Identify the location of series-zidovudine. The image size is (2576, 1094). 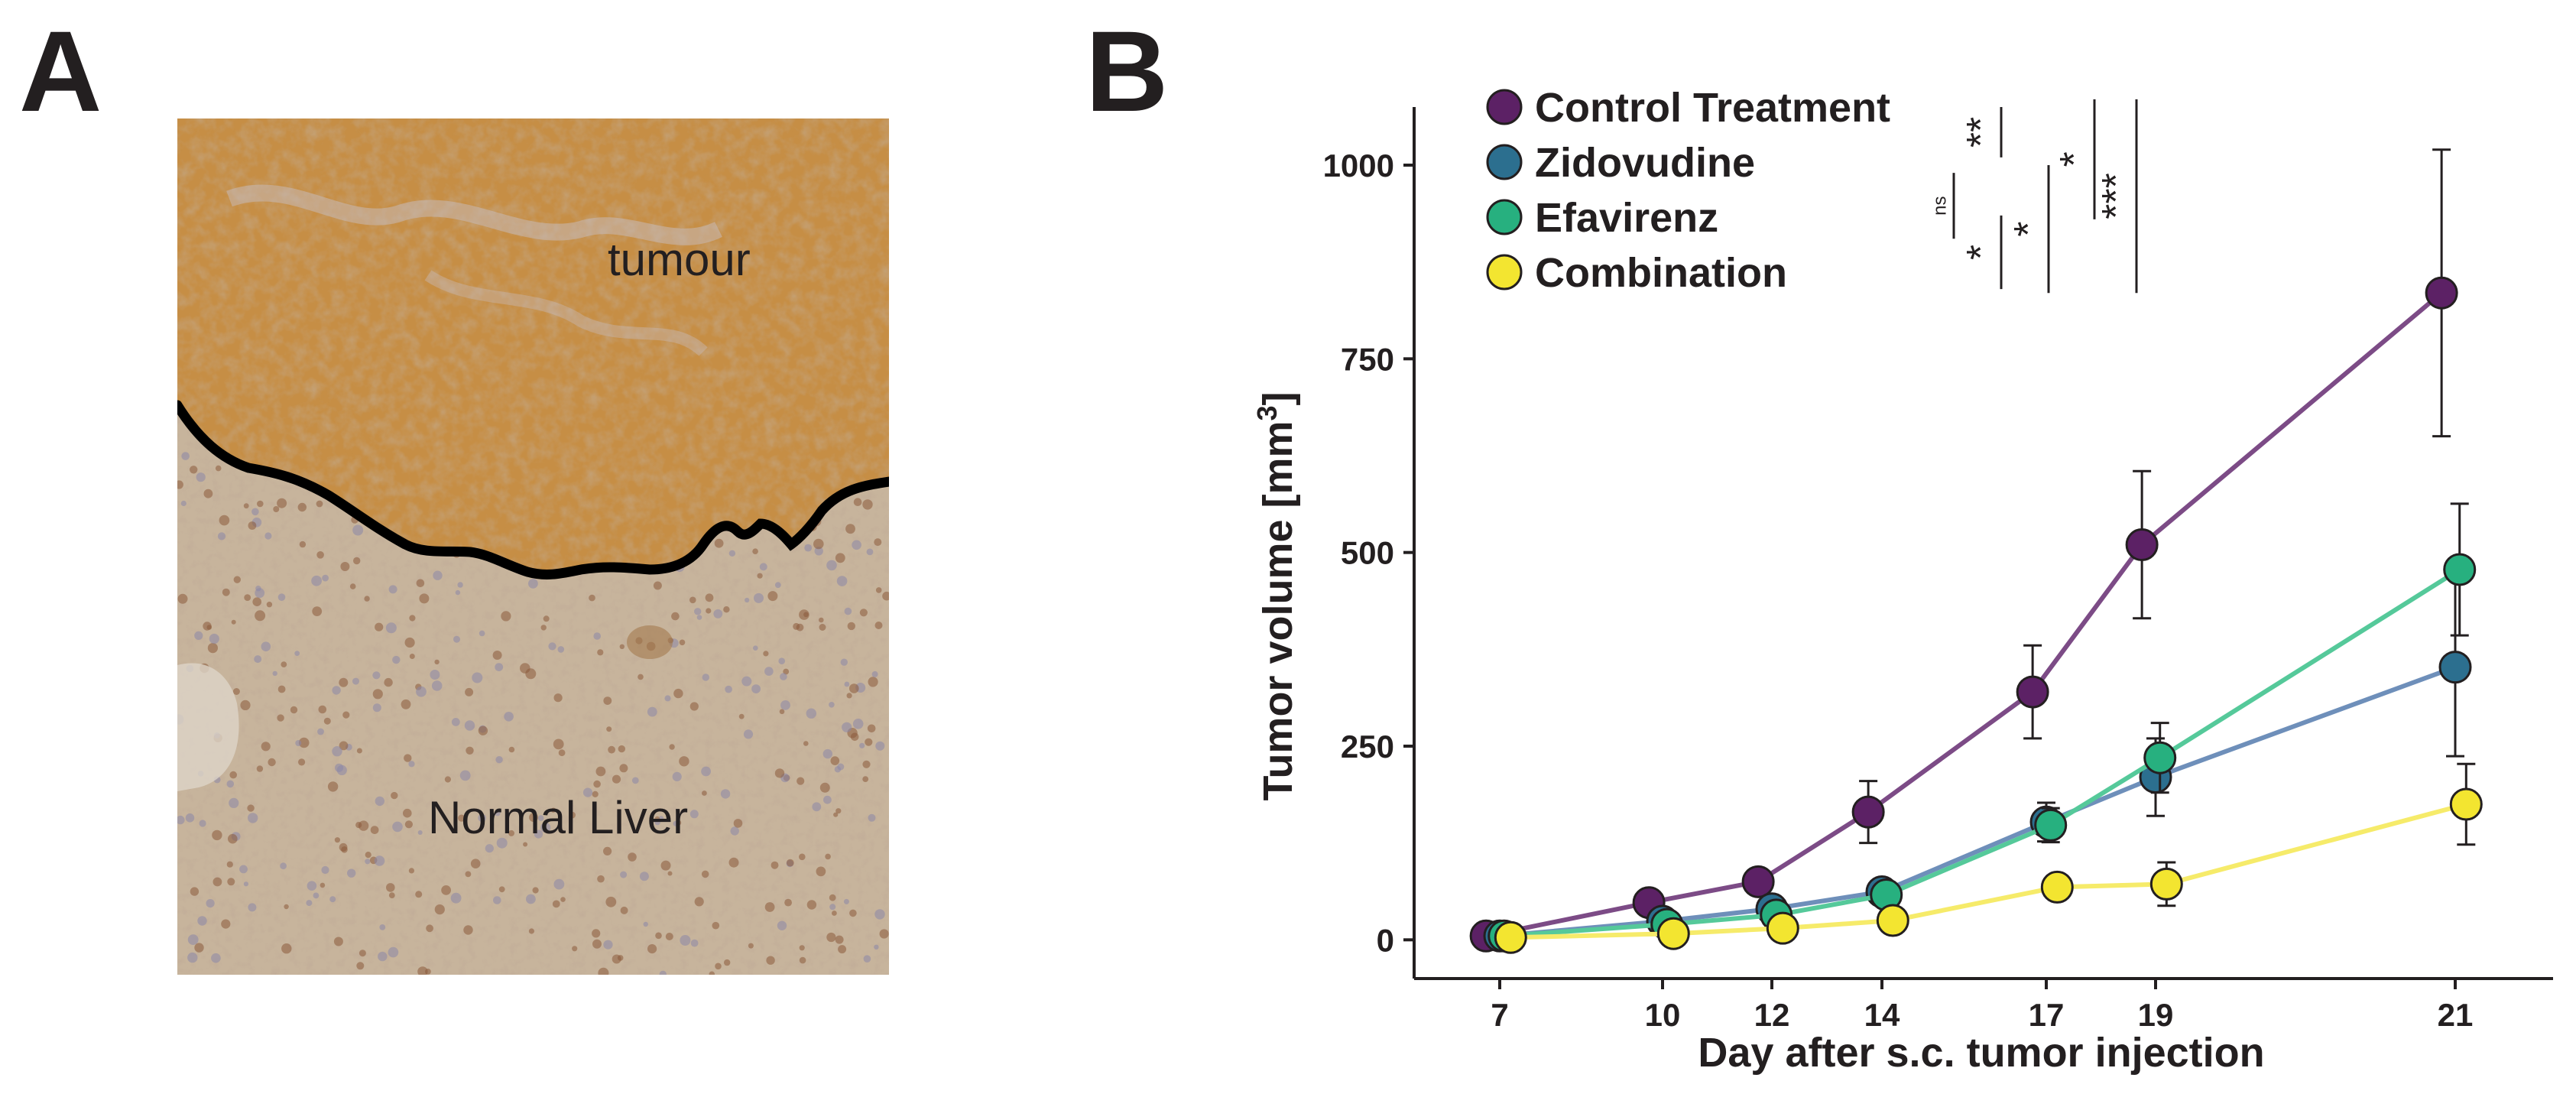
(1977, 764).